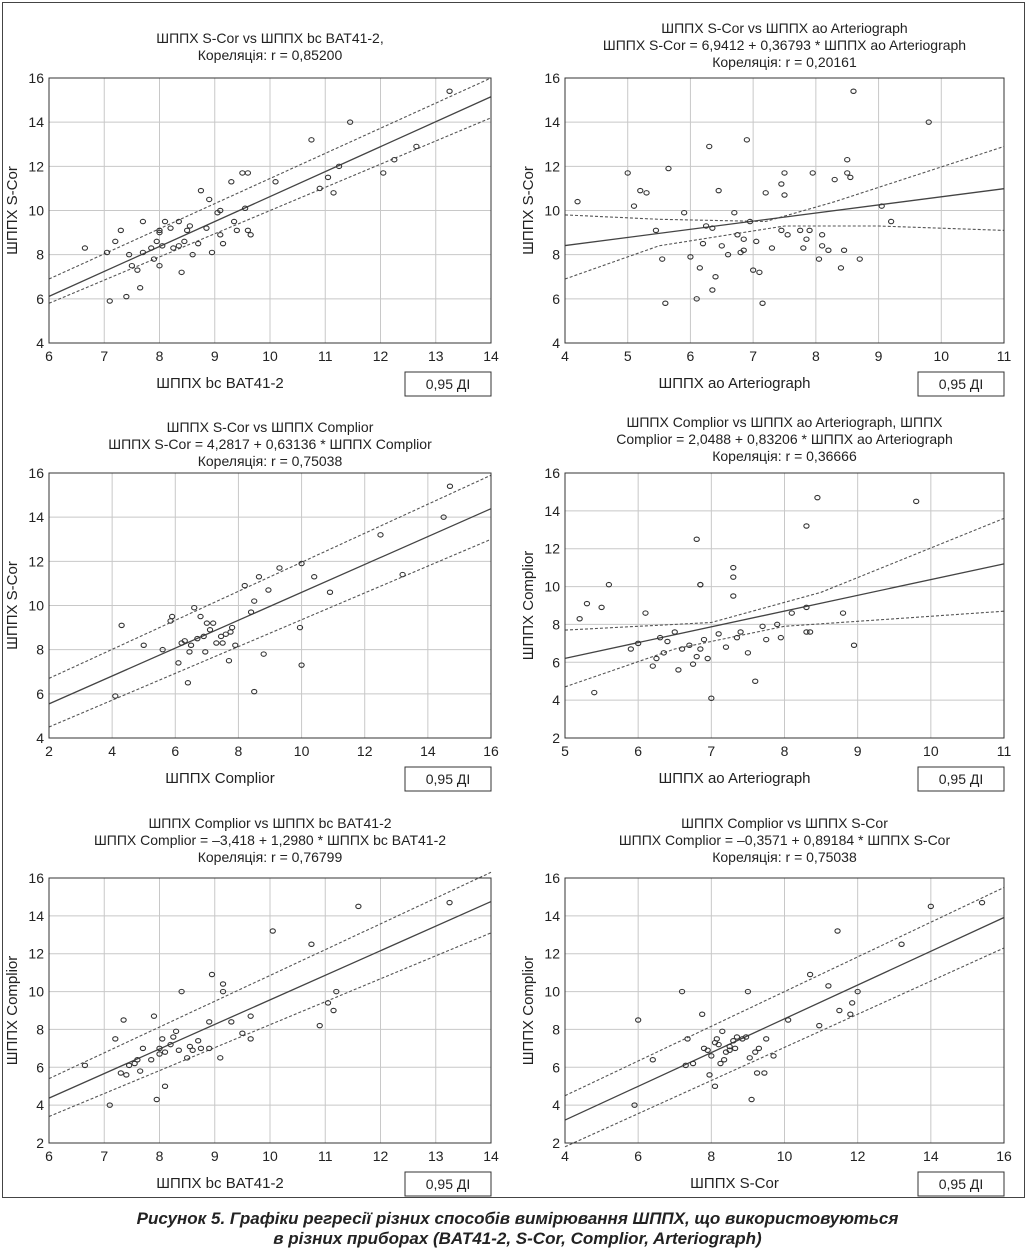 The image size is (1035, 1252). What do you see at coordinates (784, 1047) in the screenshot?
I see `ci-lower-curve` at bounding box center [784, 1047].